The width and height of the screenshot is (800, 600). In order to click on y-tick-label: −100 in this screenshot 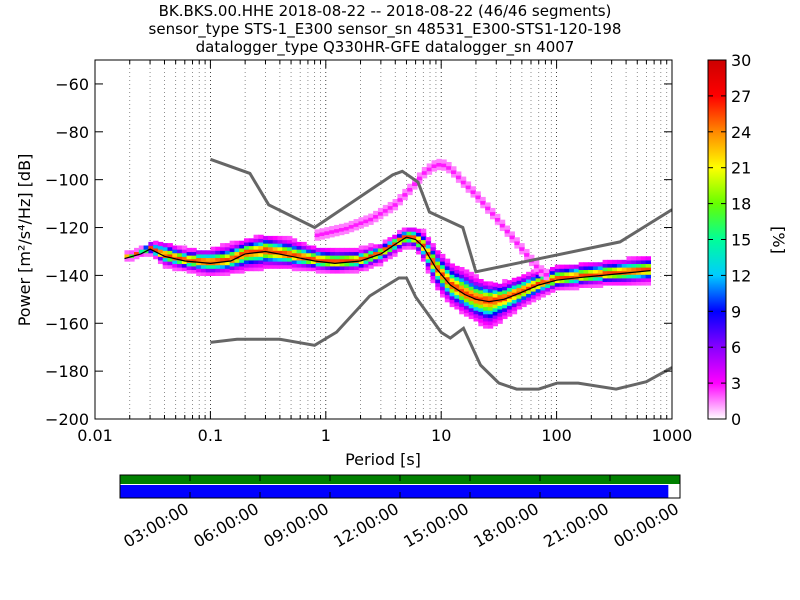, I will do `click(67, 180)`.